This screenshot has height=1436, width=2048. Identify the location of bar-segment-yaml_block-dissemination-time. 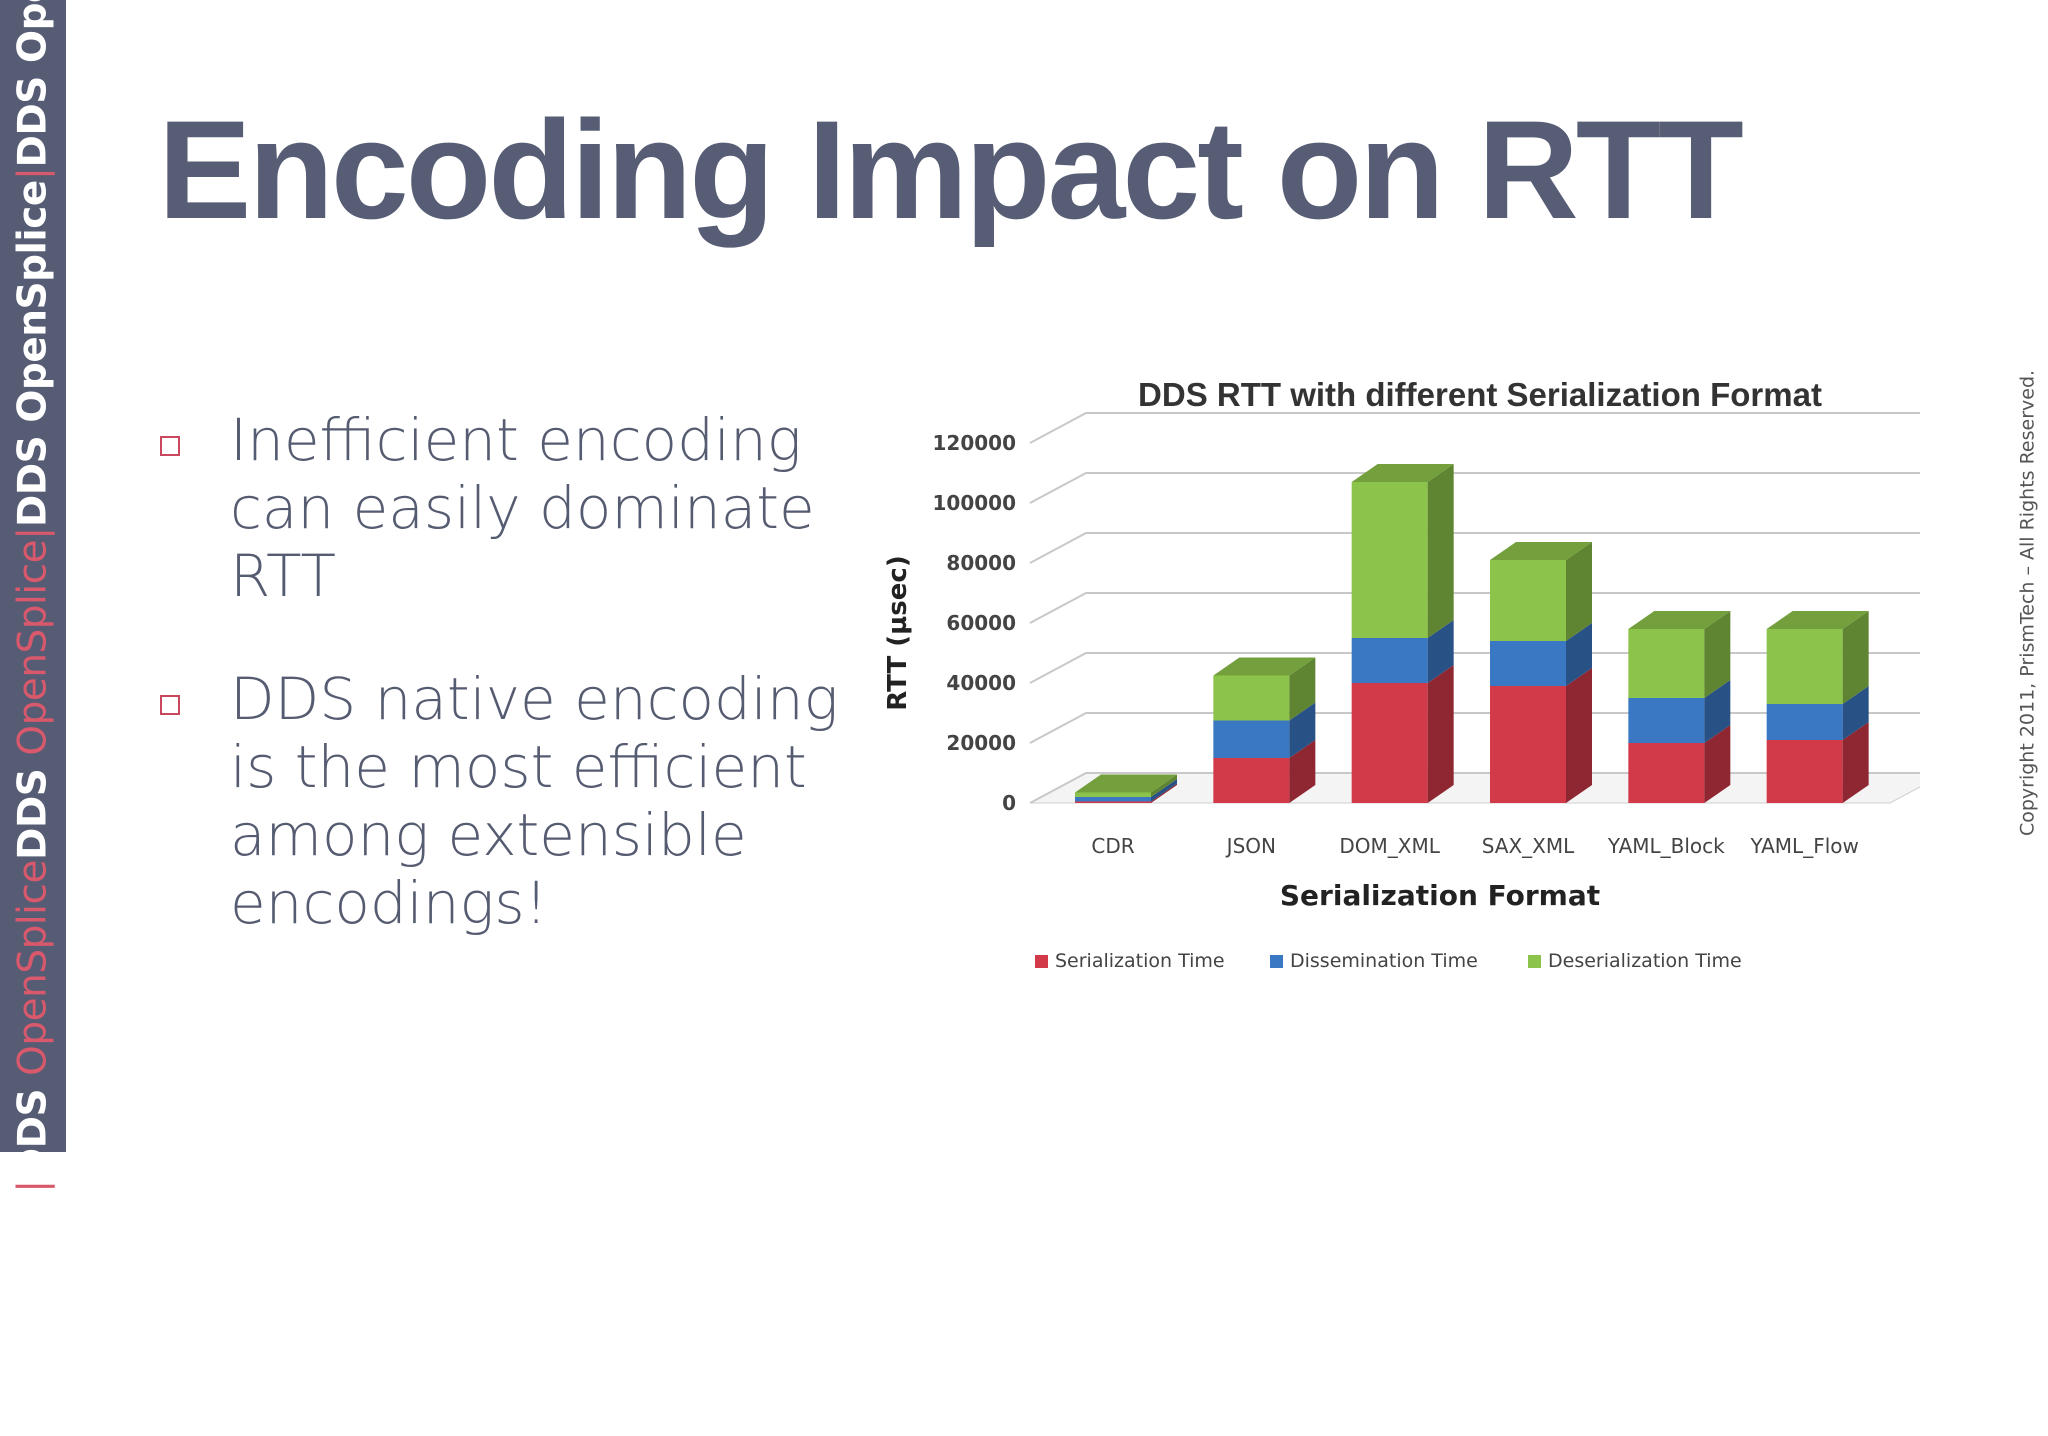
(1666, 720).